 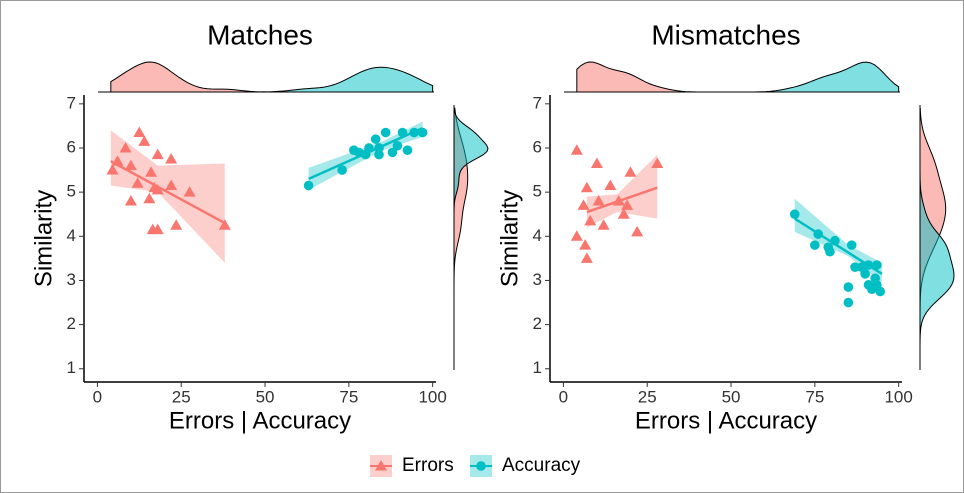 What do you see at coordinates (725, 34) in the screenshot?
I see `chart-title: Mismatches` at bounding box center [725, 34].